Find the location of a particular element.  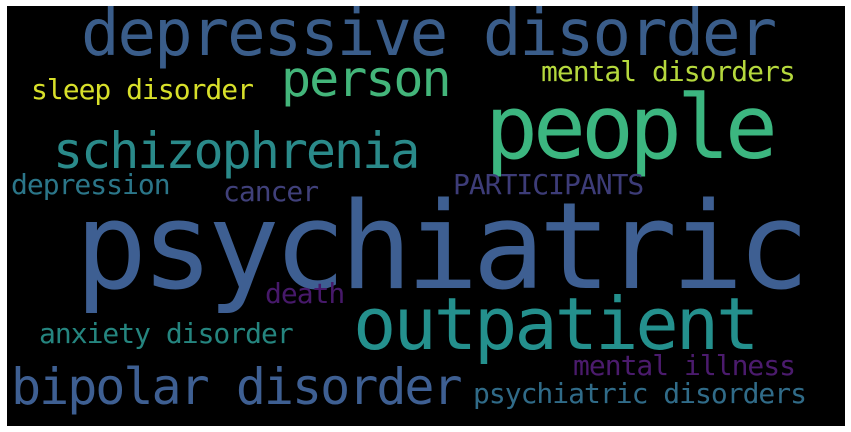

word-mental-illness: mental illness is located at coordinates (684, 365).